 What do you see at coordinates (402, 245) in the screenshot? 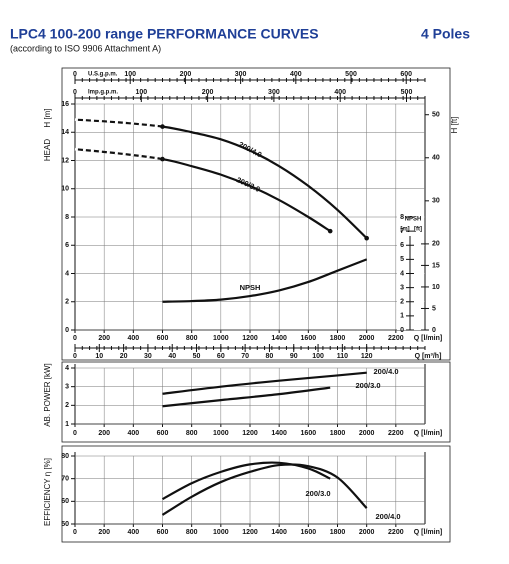
I see `npsh-m-tick-label: 6` at bounding box center [402, 245].